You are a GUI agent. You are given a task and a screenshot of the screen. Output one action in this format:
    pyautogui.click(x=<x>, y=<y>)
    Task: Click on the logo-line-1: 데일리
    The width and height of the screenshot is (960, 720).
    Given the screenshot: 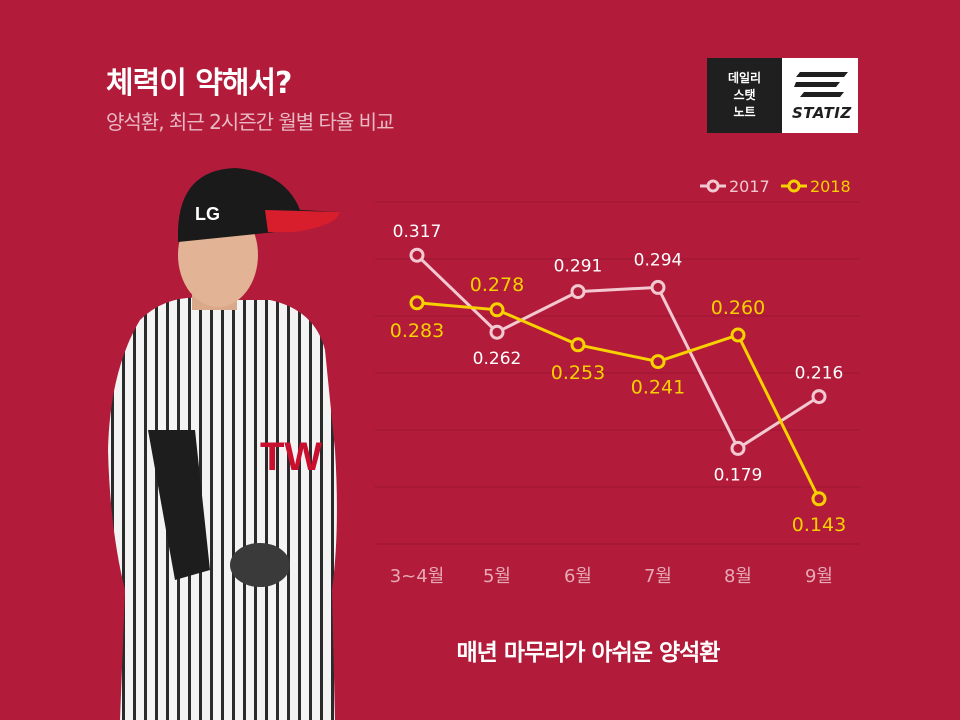 What is the action you would take?
    pyautogui.click(x=744, y=78)
    